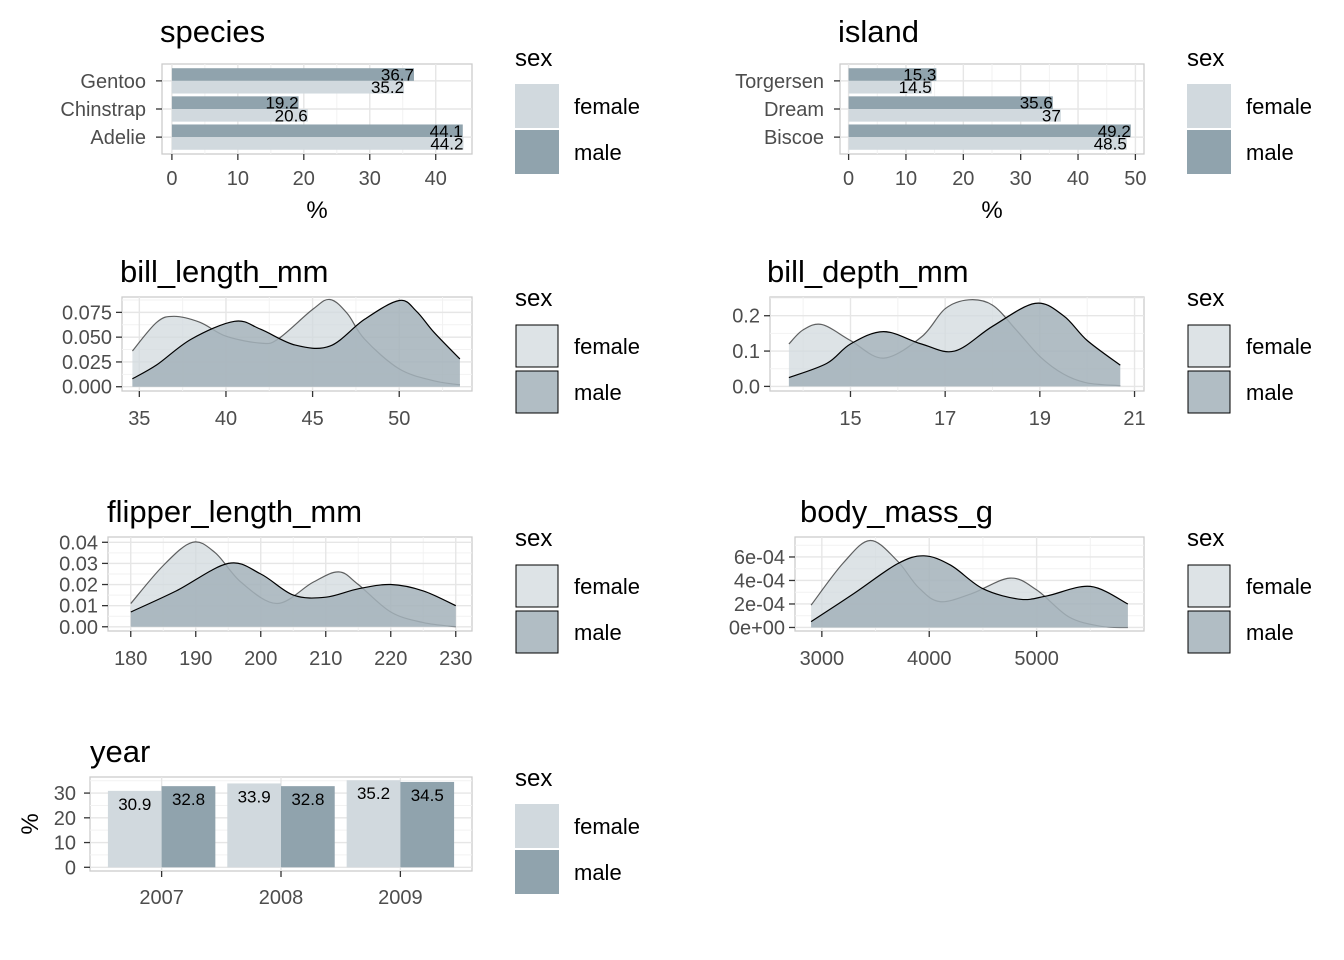  What do you see at coordinates (317, 143) in the screenshot?
I see `bar-female-adelie` at bounding box center [317, 143].